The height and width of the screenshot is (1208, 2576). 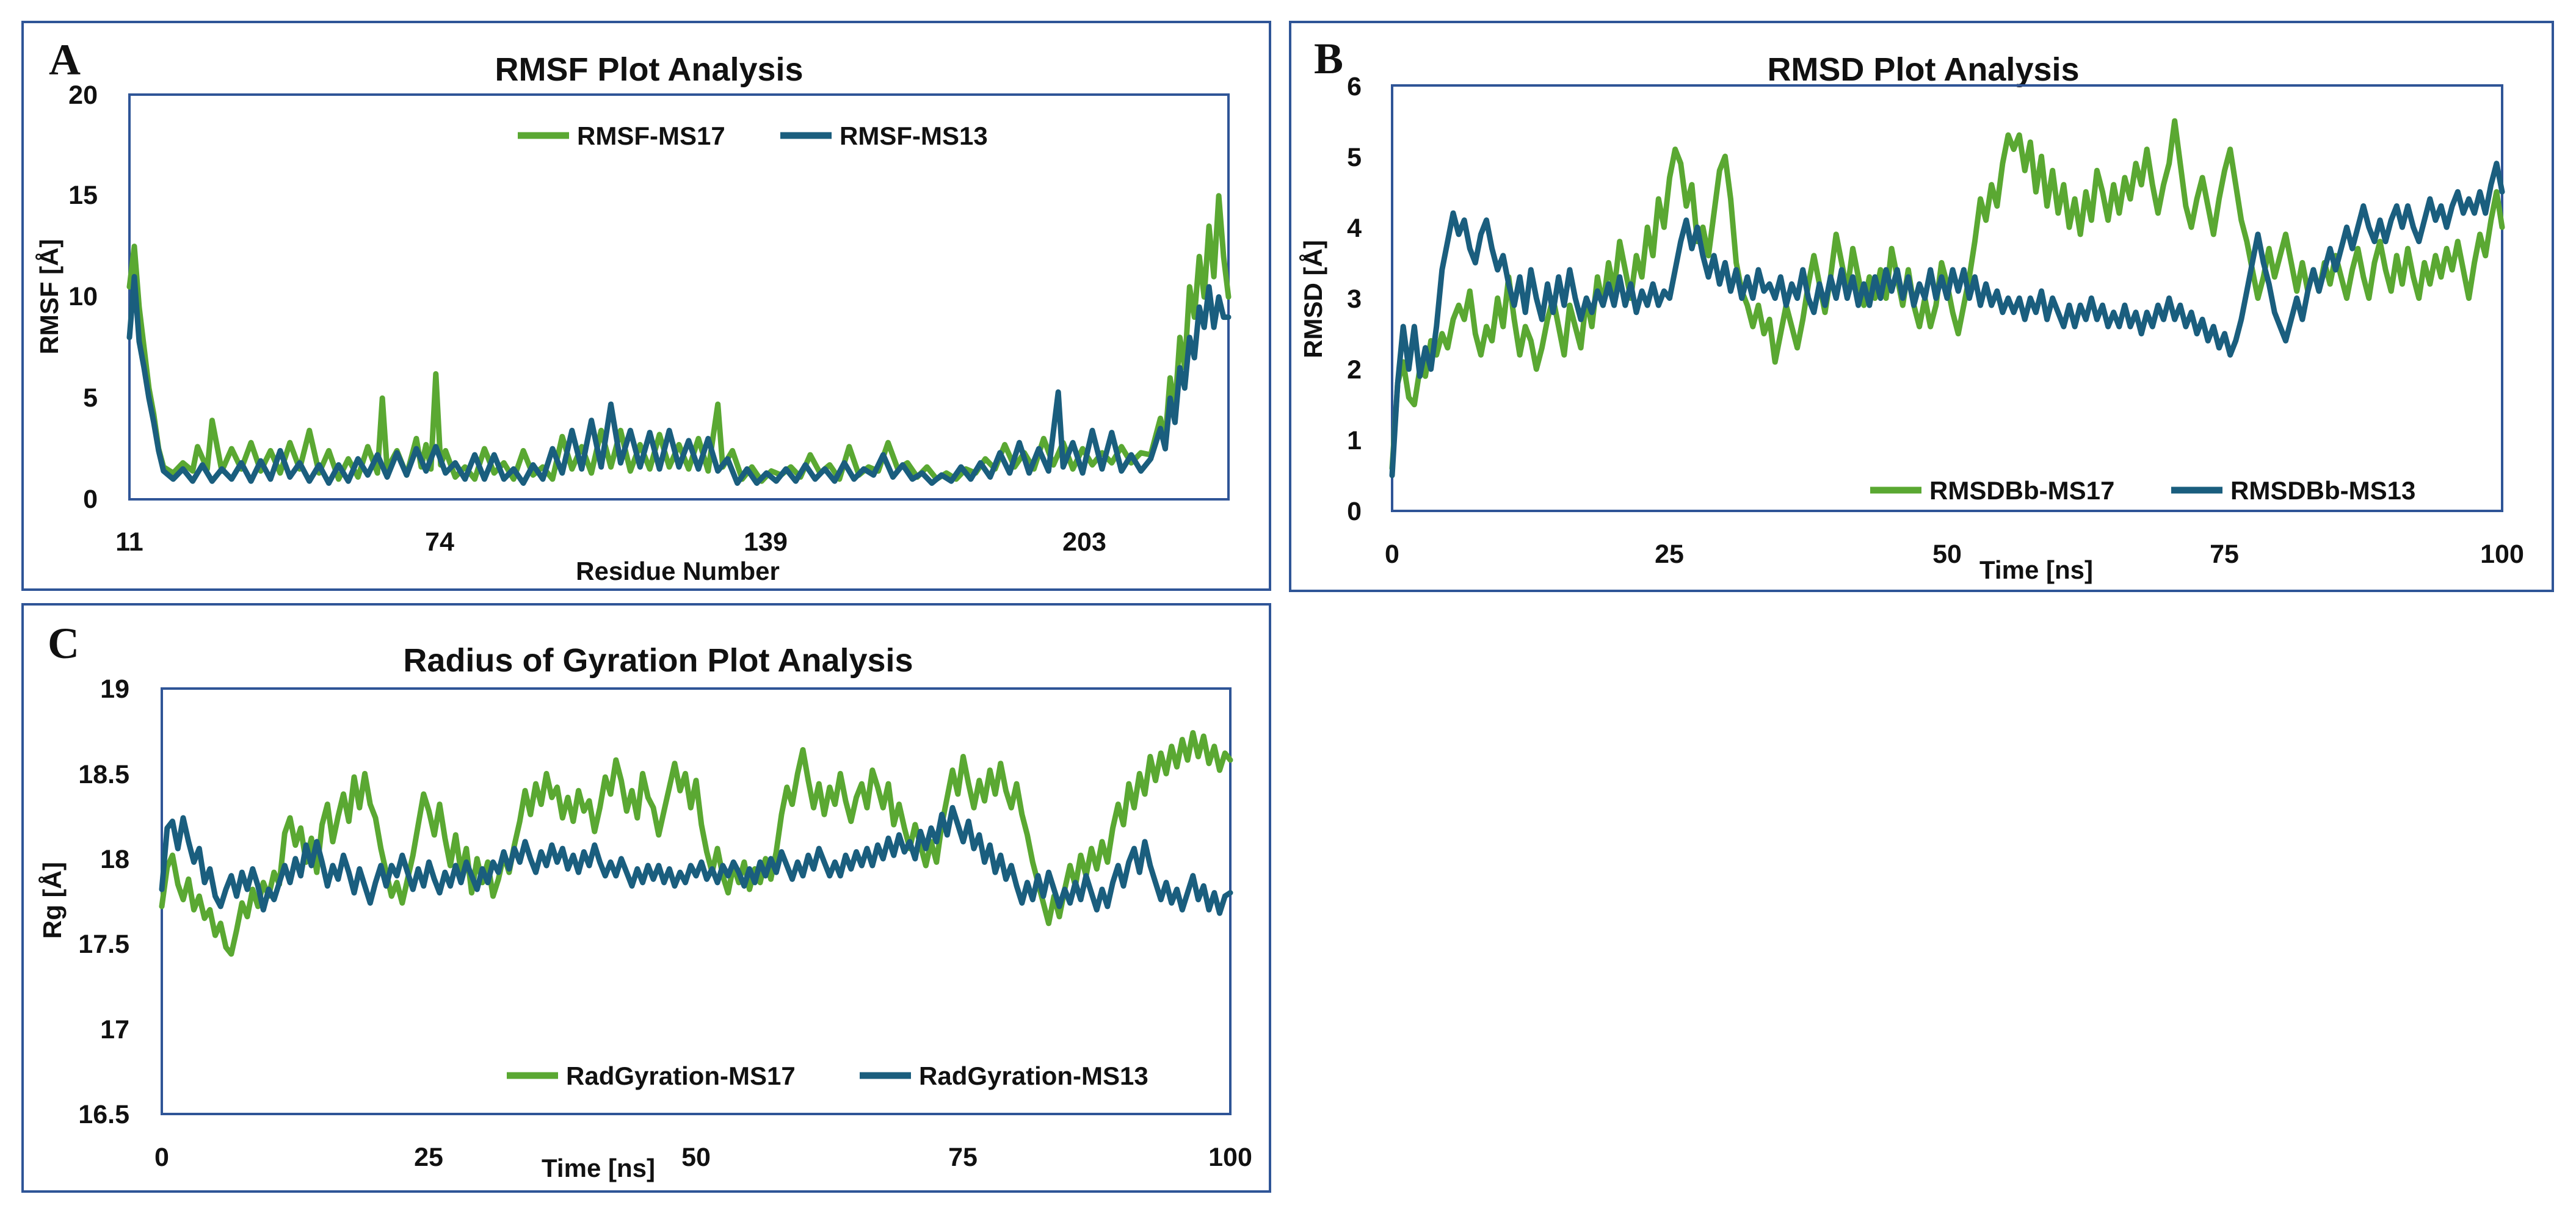 I want to click on panel-c-ylabel: Rg [Å], so click(x=52, y=900).